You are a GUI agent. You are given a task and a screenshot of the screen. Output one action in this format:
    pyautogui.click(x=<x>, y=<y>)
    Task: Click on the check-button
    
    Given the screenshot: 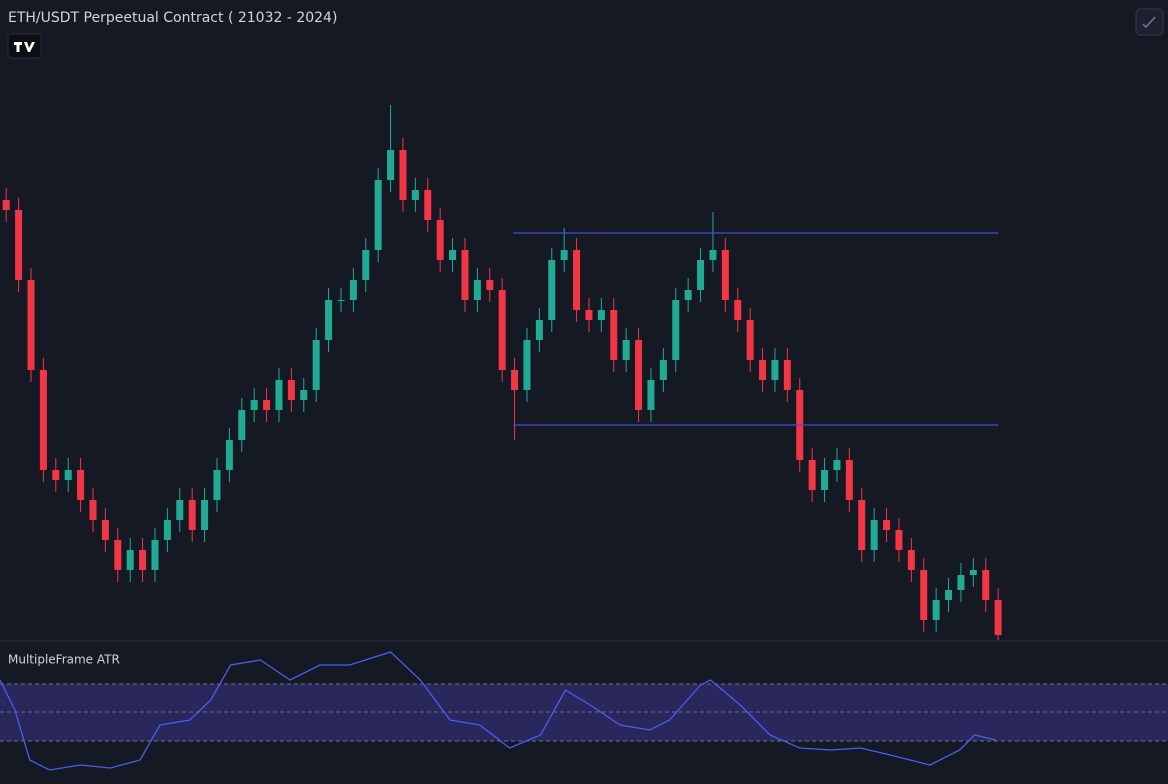 What is the action you would take?
    pyautogui.click(x=1149, y=22)
    